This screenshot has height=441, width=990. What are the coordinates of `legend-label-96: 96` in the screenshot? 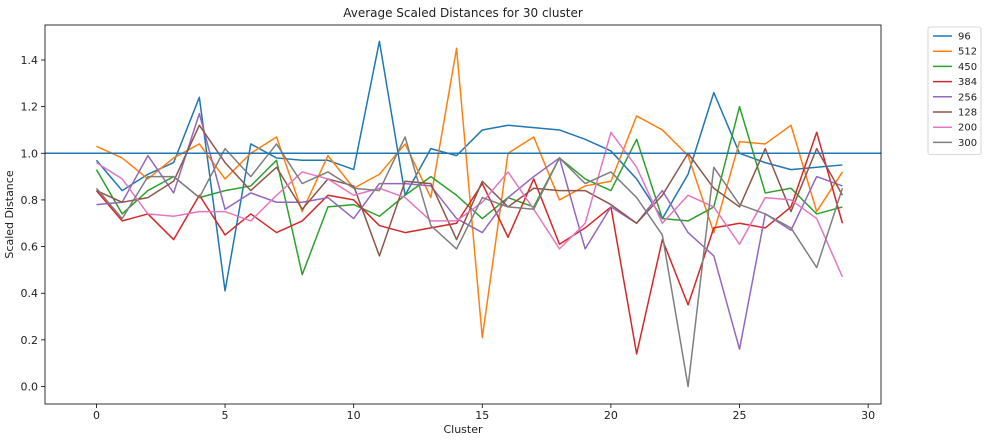 It's located at (964, 37).